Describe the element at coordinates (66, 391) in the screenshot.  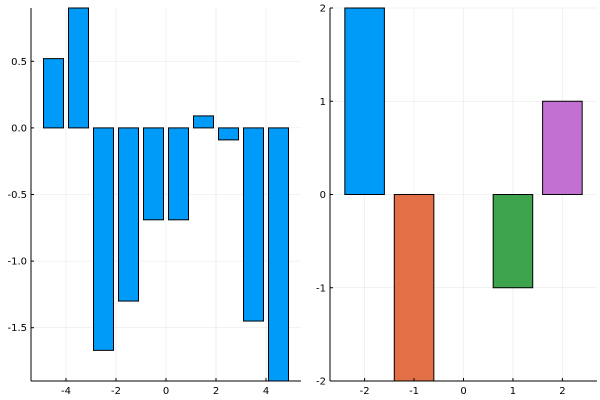
I see `left-x-tick-label: -4` at that location.